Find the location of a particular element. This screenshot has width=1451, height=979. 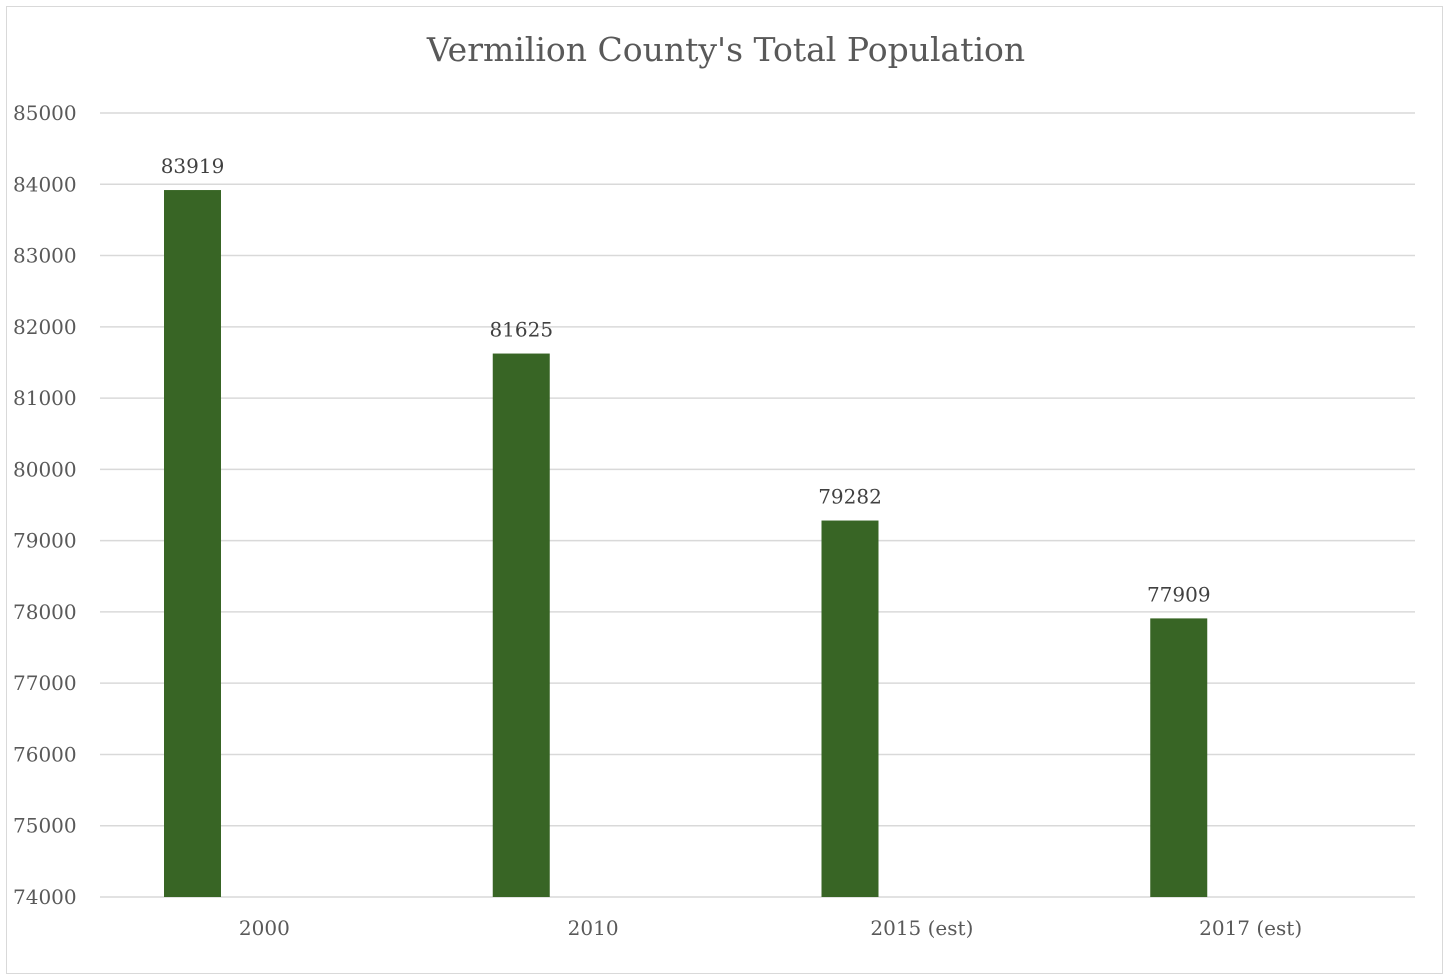

y-tick-label: 84000 is located at coordinates (45, 184).